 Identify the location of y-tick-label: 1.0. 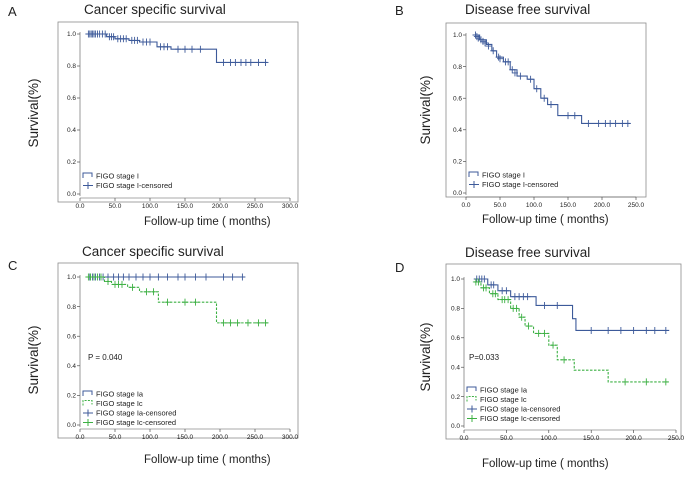
(71, 34).